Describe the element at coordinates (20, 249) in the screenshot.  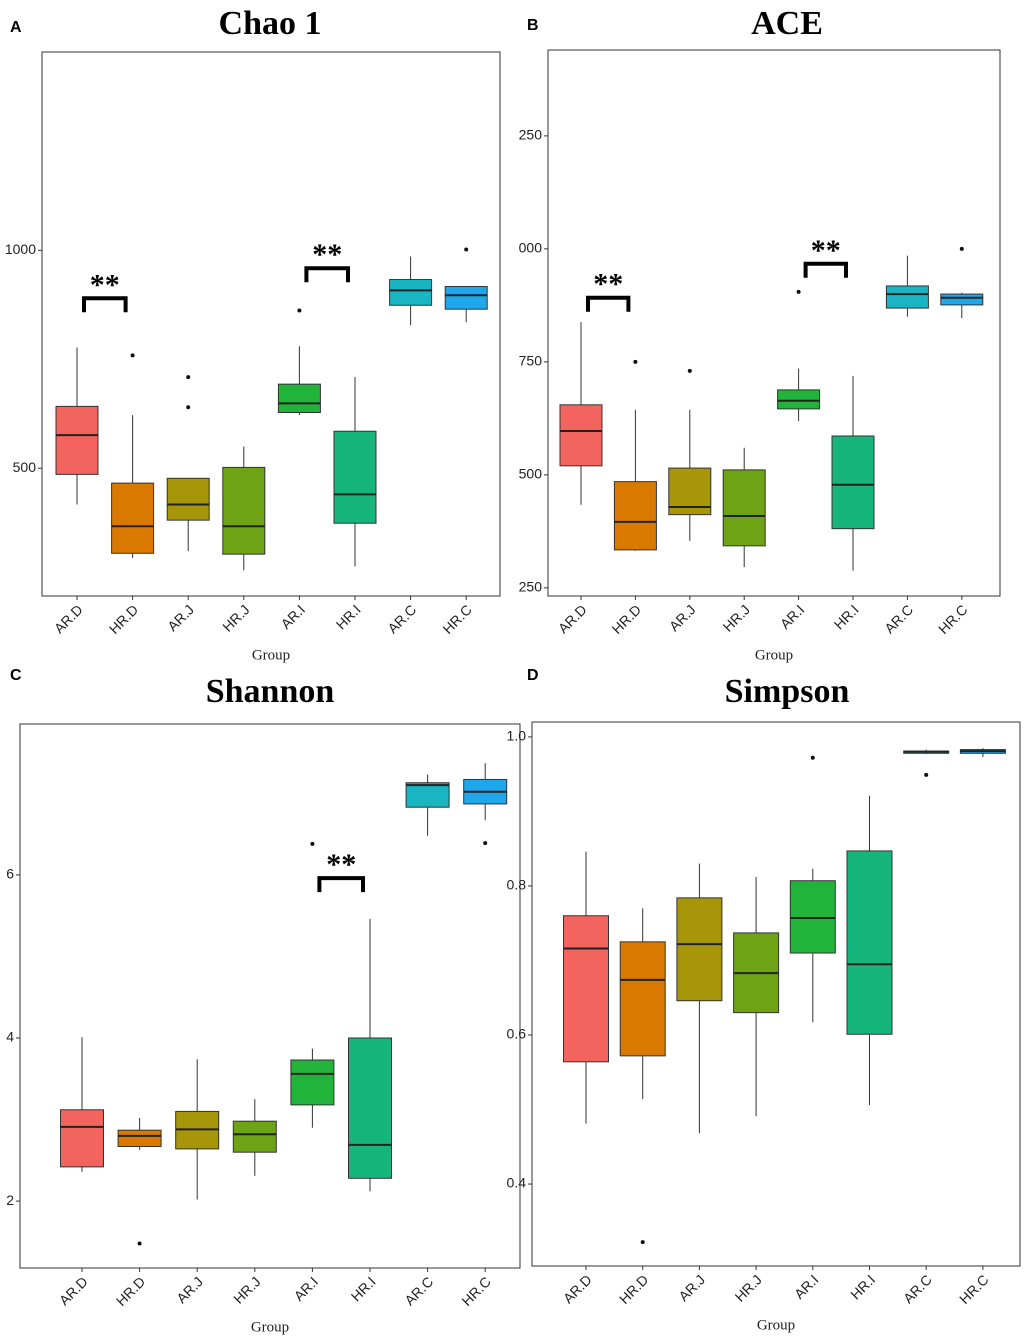
I see `y-tick-label: 1000` at that location.